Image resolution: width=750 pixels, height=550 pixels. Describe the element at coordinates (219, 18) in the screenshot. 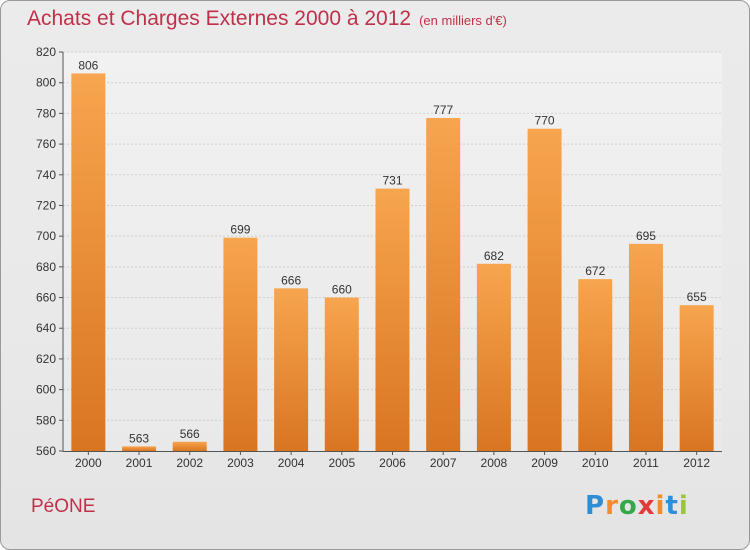

I see `title-text: Achats et Charges Externes 2000 à 2012` at that location.